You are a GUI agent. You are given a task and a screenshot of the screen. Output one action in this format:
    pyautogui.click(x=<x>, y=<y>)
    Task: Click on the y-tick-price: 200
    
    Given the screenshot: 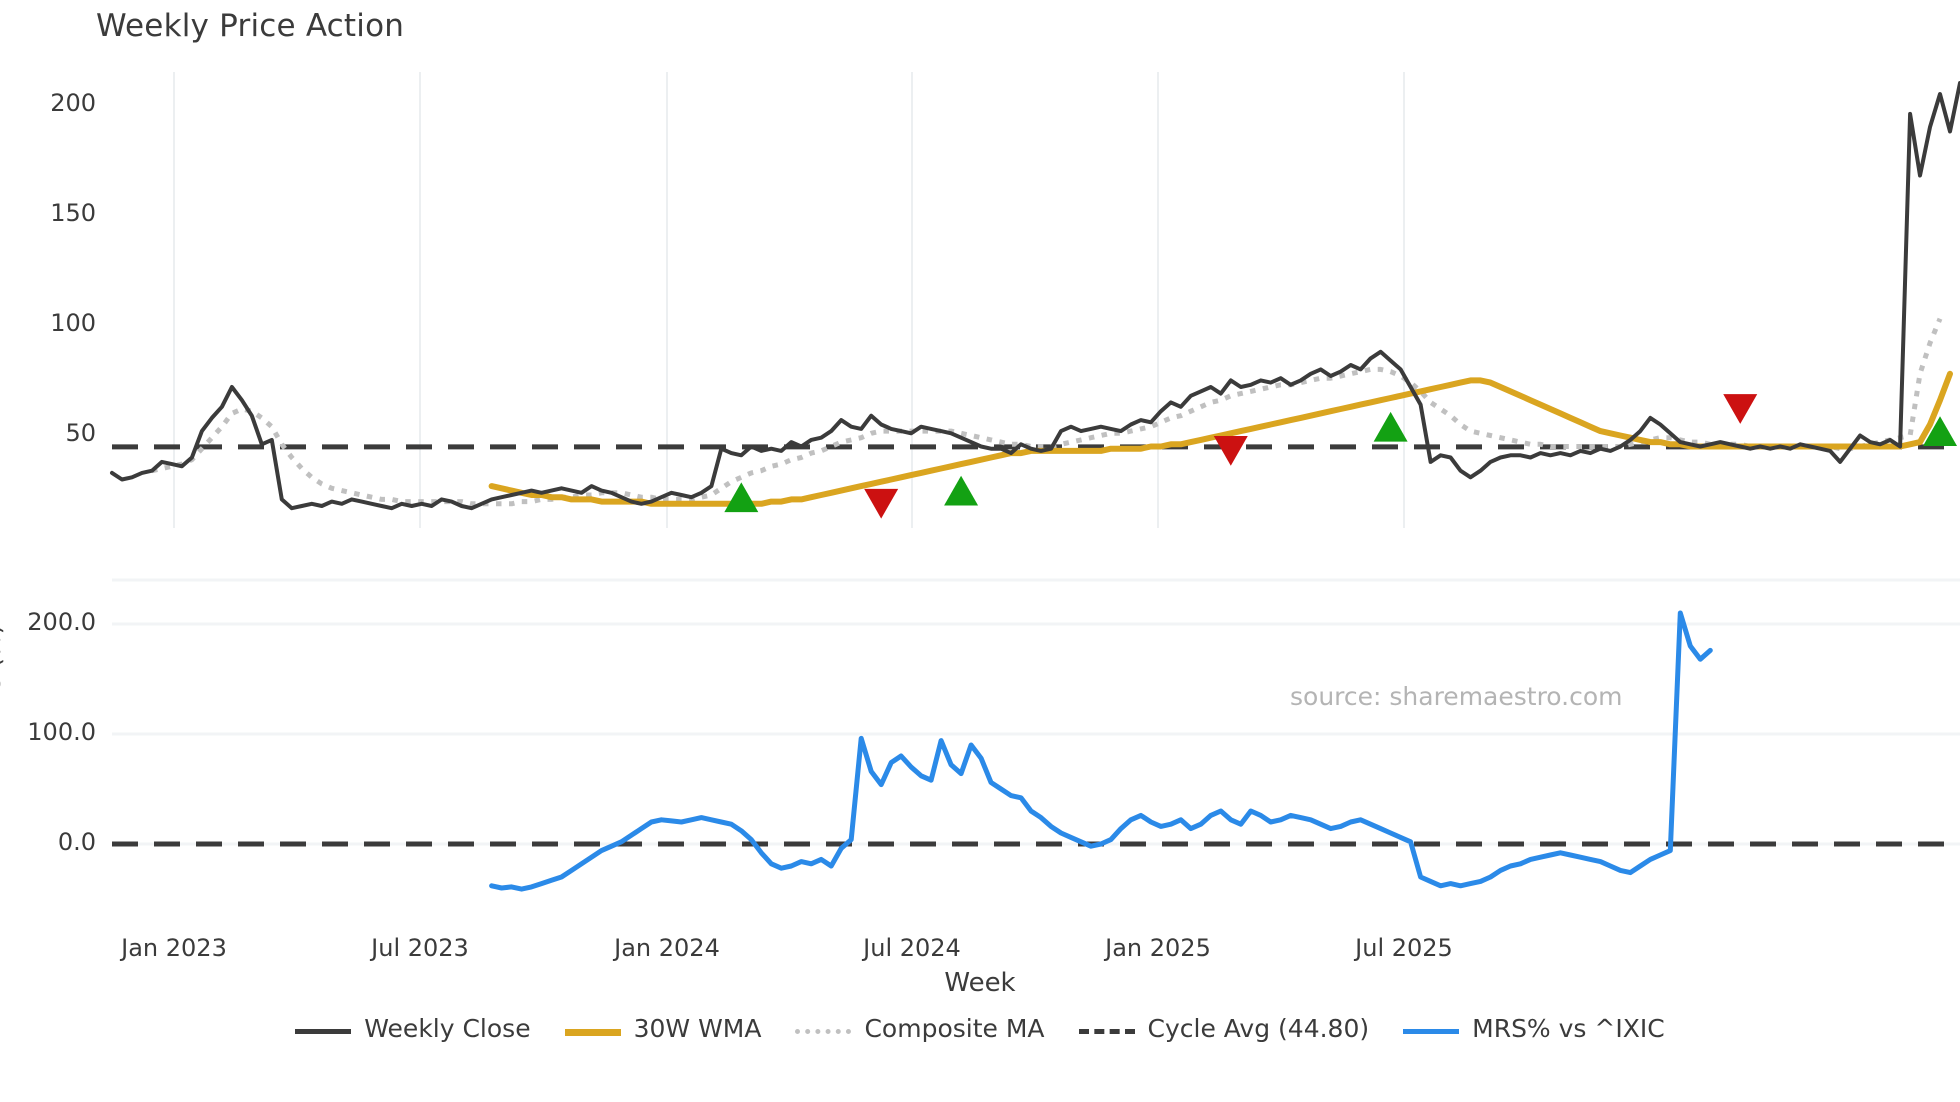 What is the action you would take?
    pyautogui.click(x=73, y=103)
    